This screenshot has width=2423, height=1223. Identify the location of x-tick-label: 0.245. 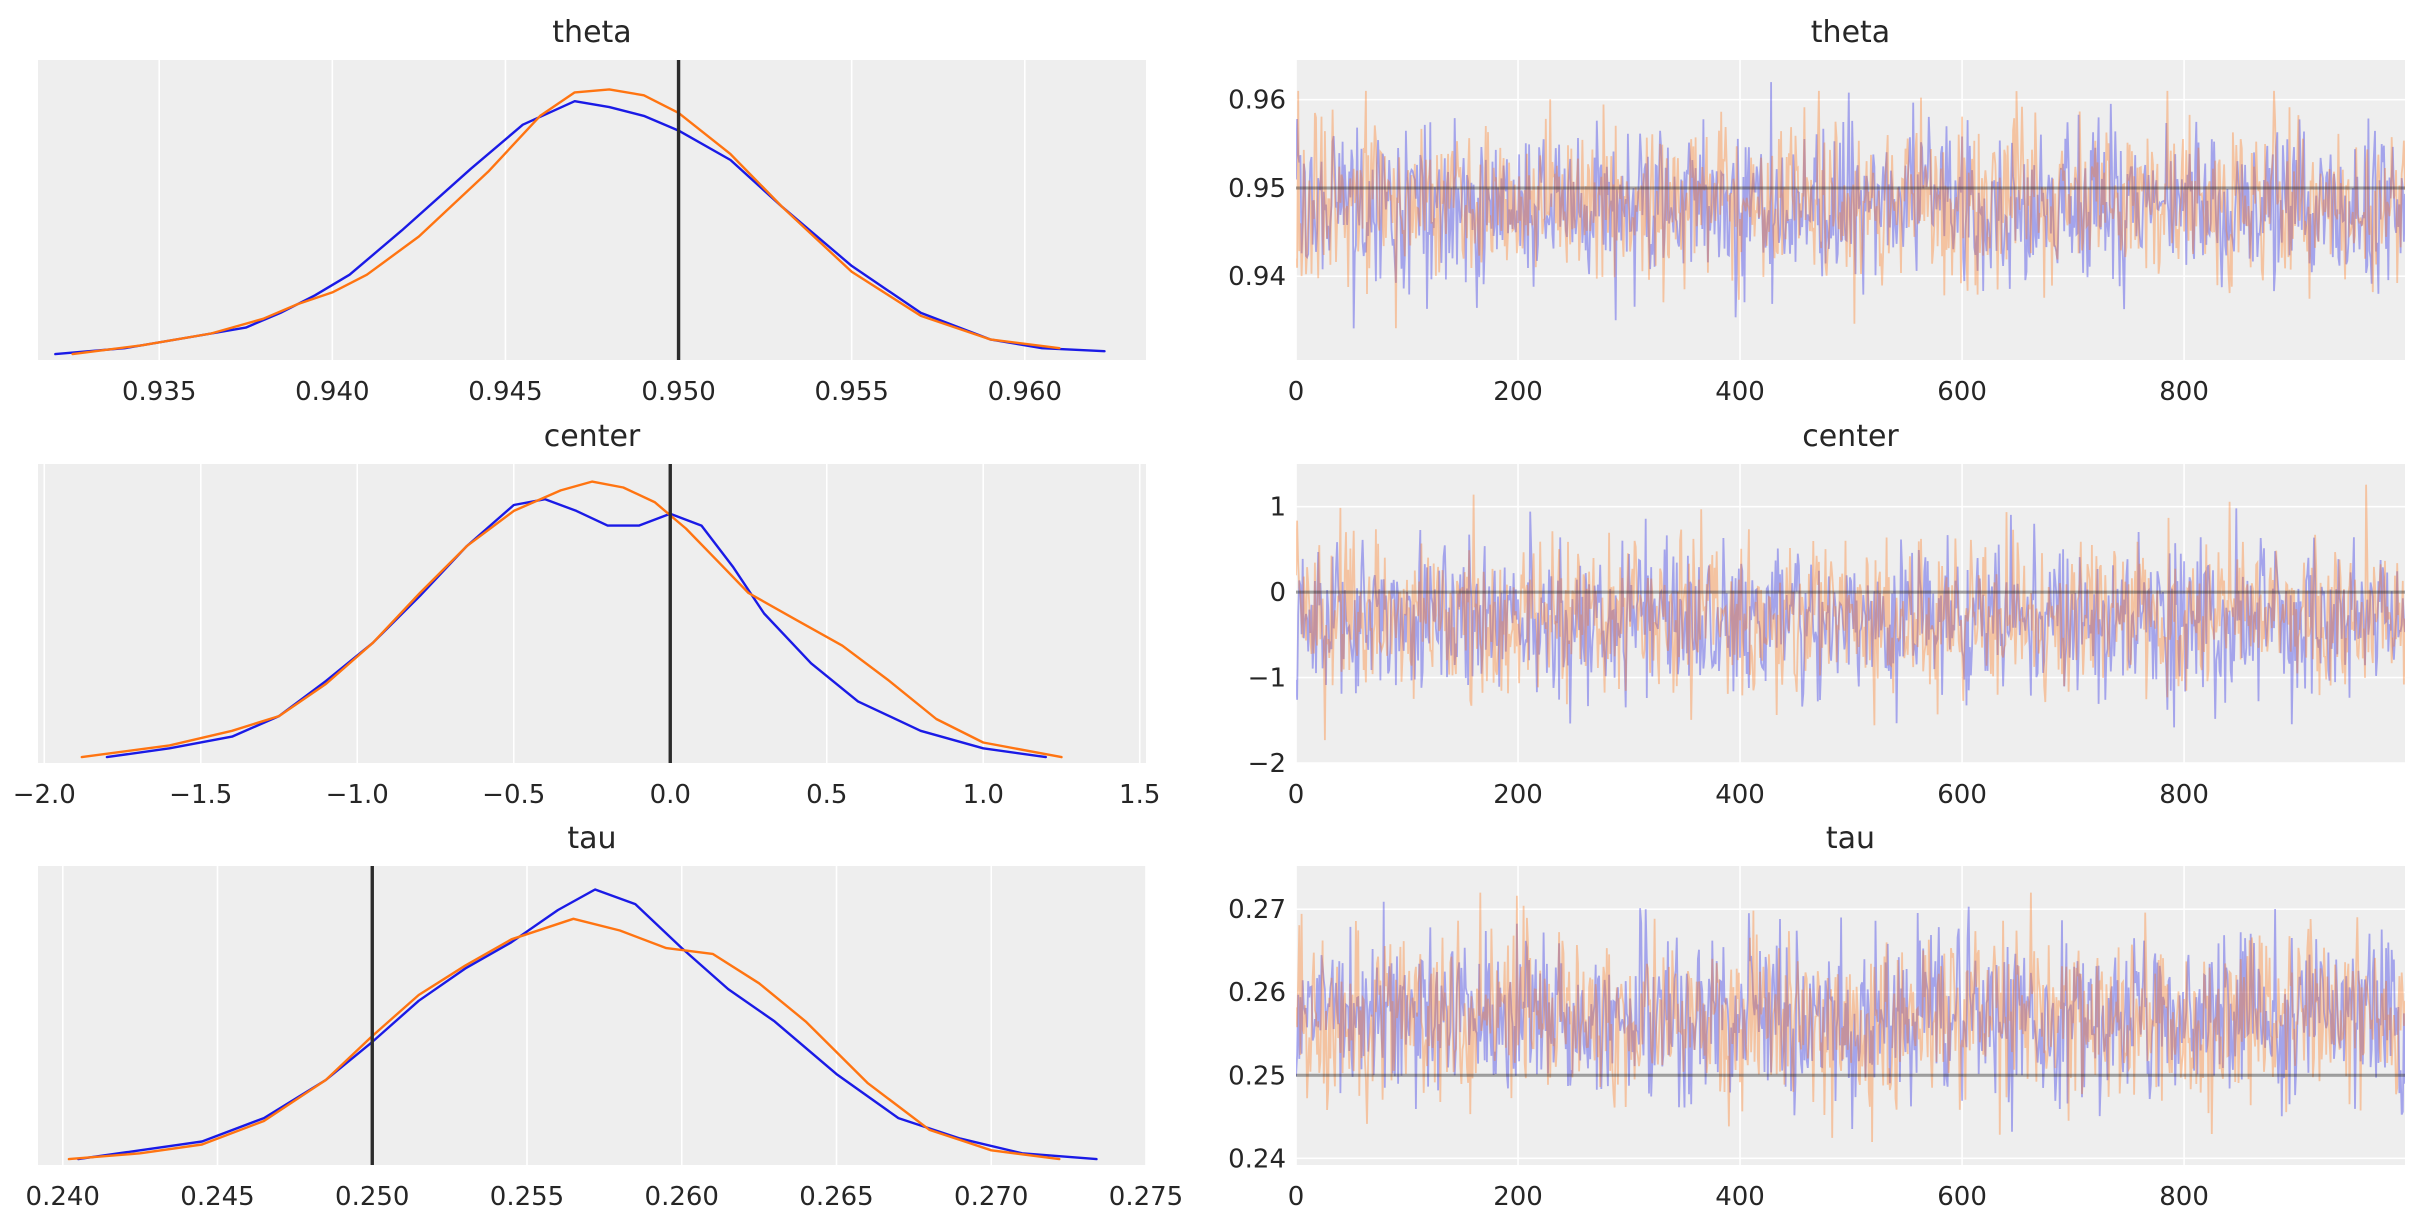
(217, 1197).